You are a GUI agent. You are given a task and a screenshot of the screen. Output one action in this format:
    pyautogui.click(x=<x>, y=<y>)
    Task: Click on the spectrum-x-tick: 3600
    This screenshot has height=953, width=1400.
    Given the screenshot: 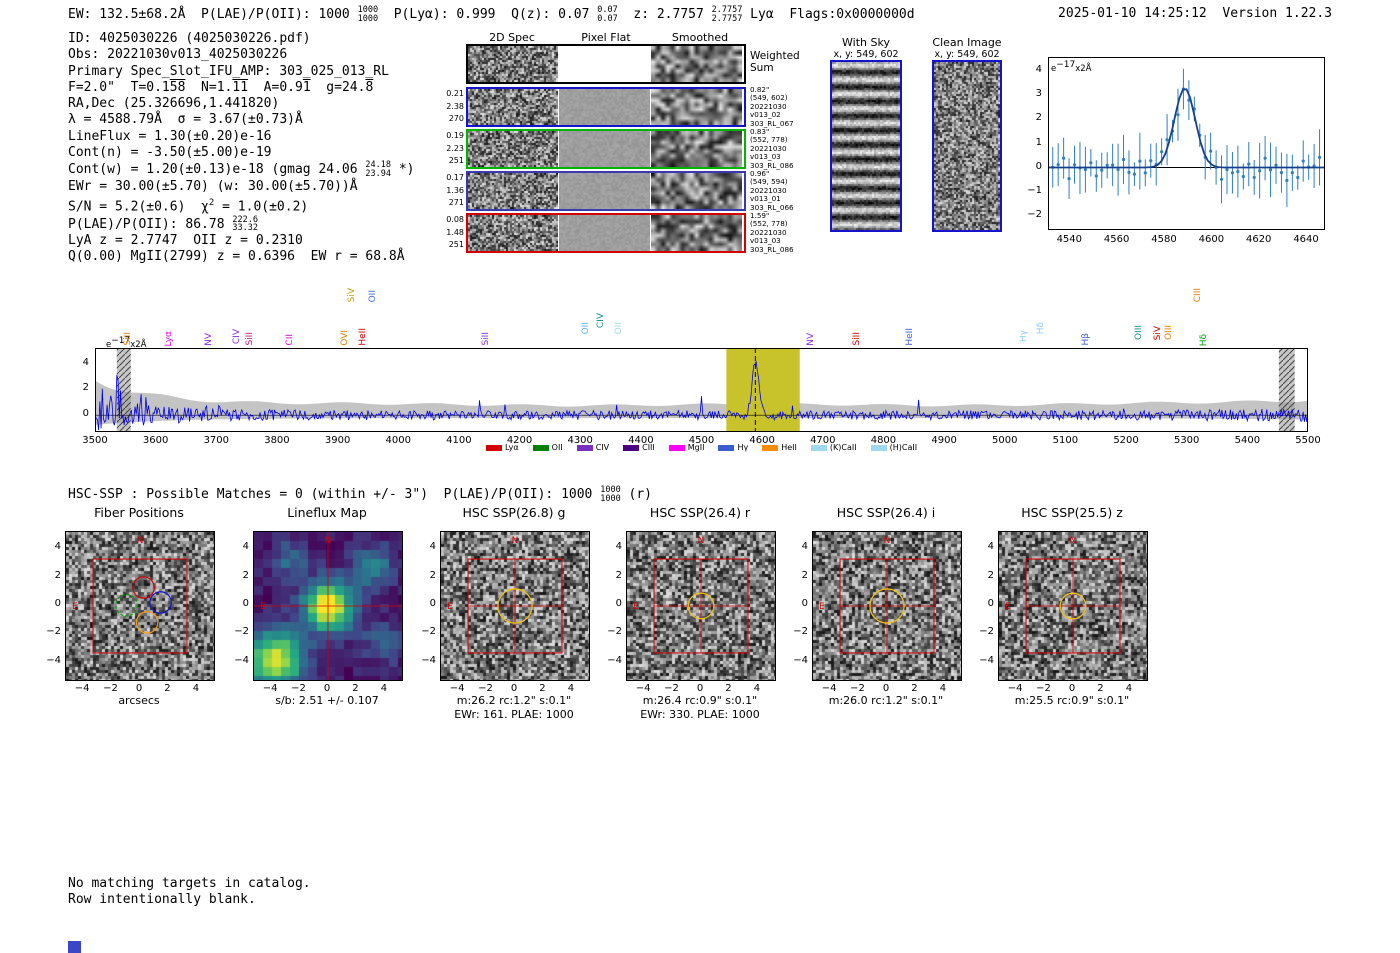 What is the action you would take?
    pyautogui.click(x=155, y=440)
    